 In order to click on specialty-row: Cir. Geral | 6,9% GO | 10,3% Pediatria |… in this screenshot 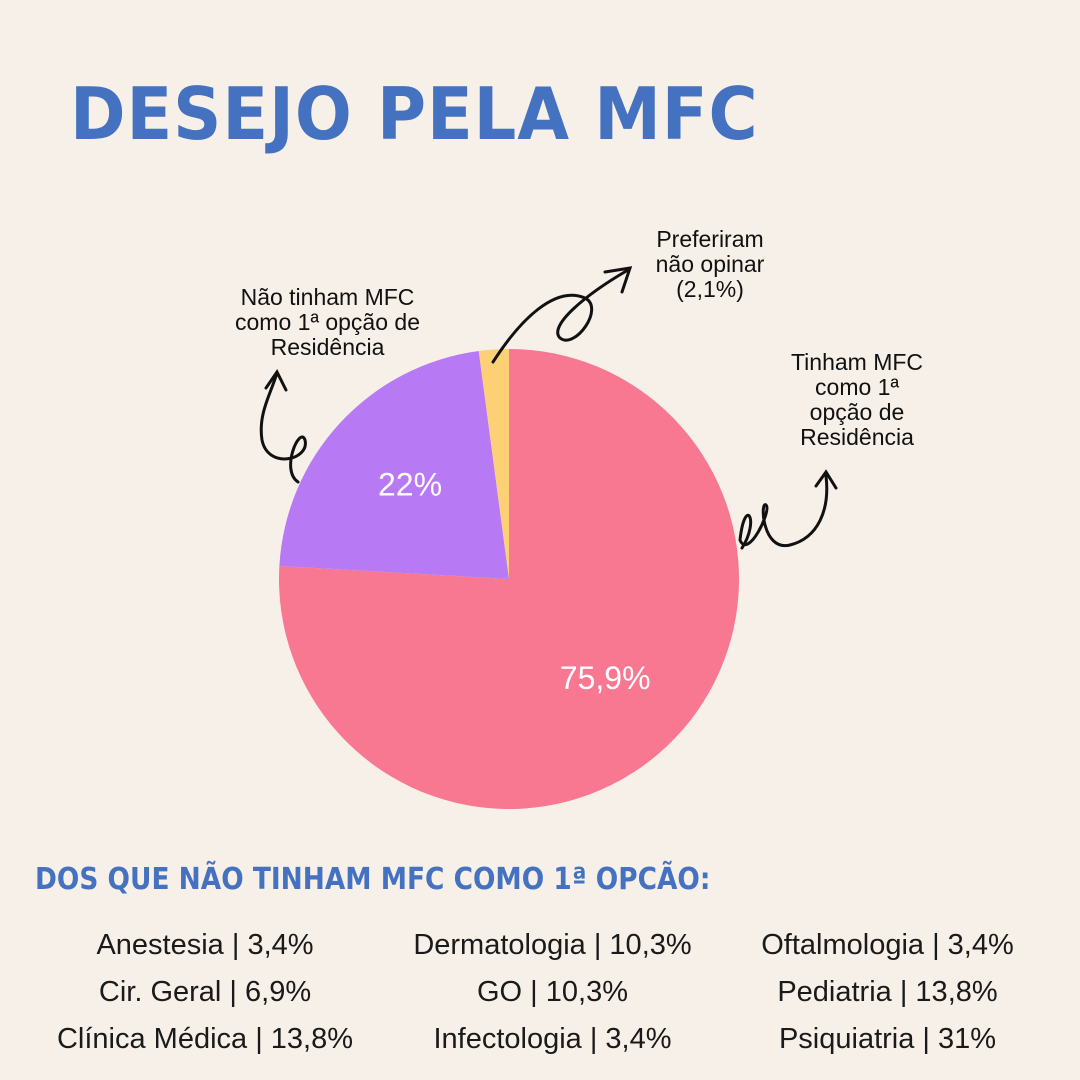, I will do `click(540, 992)`.